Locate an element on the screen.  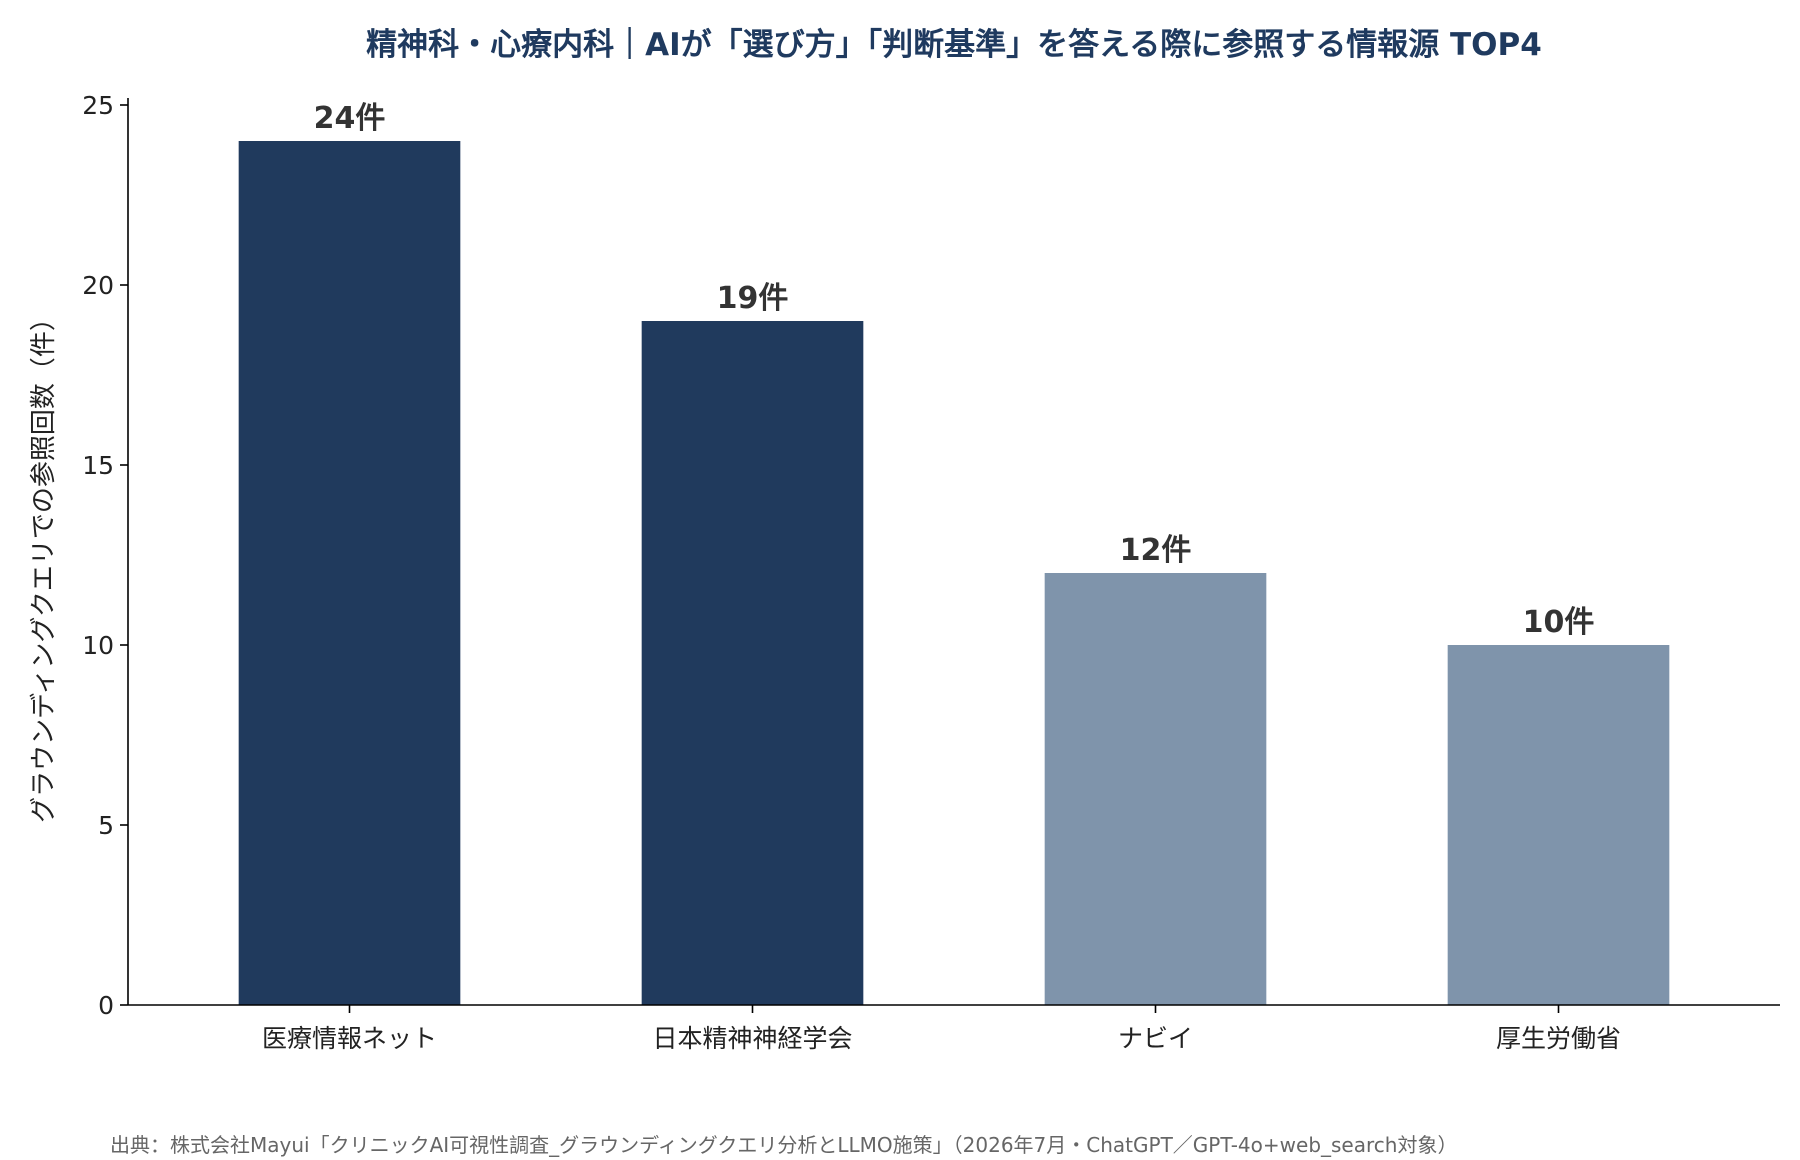
data-label: 24件 is located at coordinates (350, 118).